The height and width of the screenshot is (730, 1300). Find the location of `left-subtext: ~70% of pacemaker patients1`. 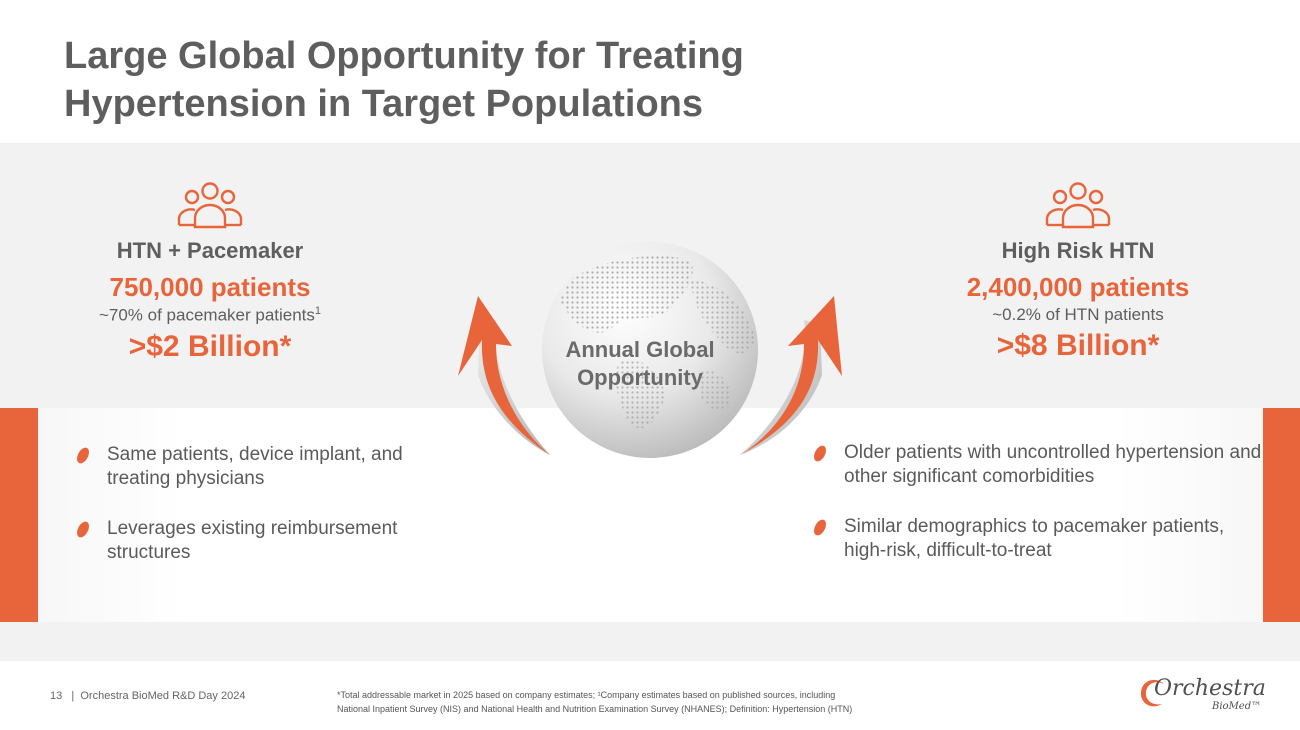

left-subtext: ~70% of pacemaker patients1 is located at coordinates (210, 315).